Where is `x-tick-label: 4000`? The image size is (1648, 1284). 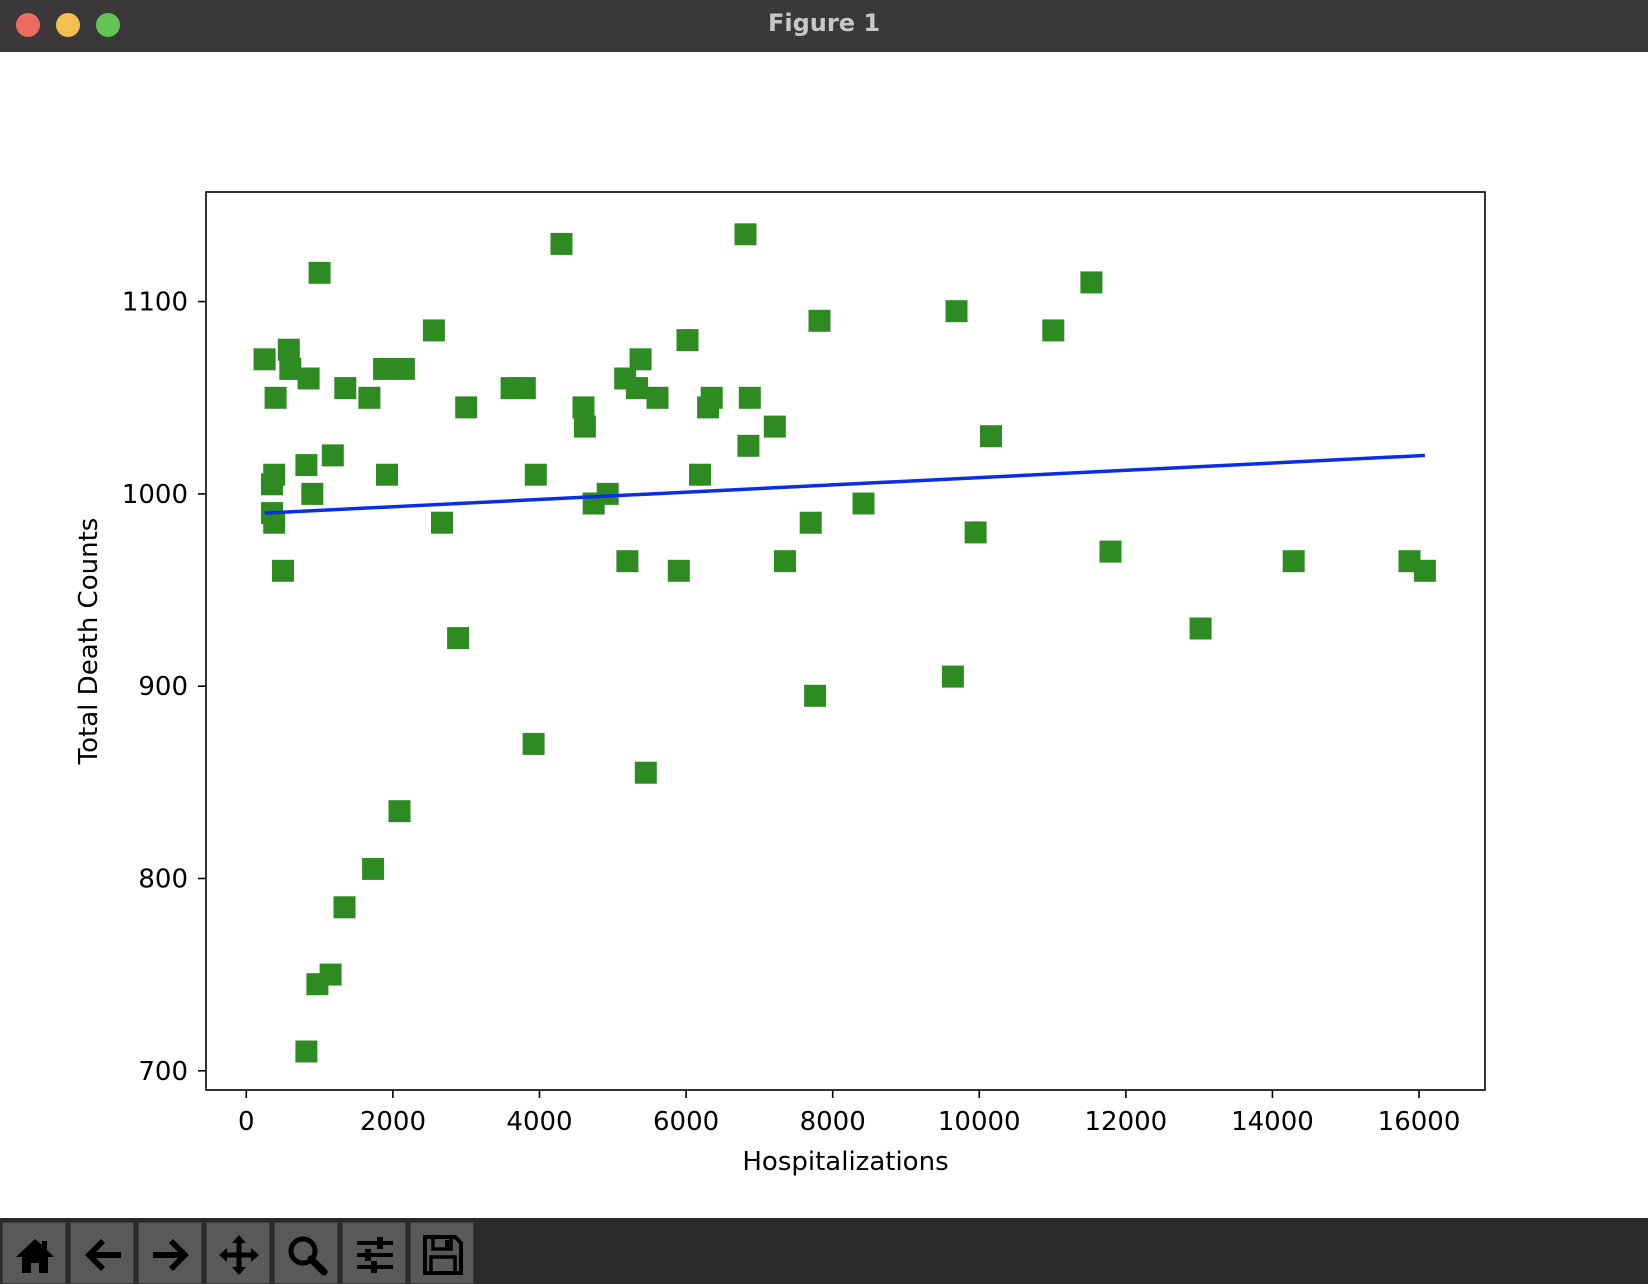
x-tick-label: 4000 is located at coordinates (539, 1122).